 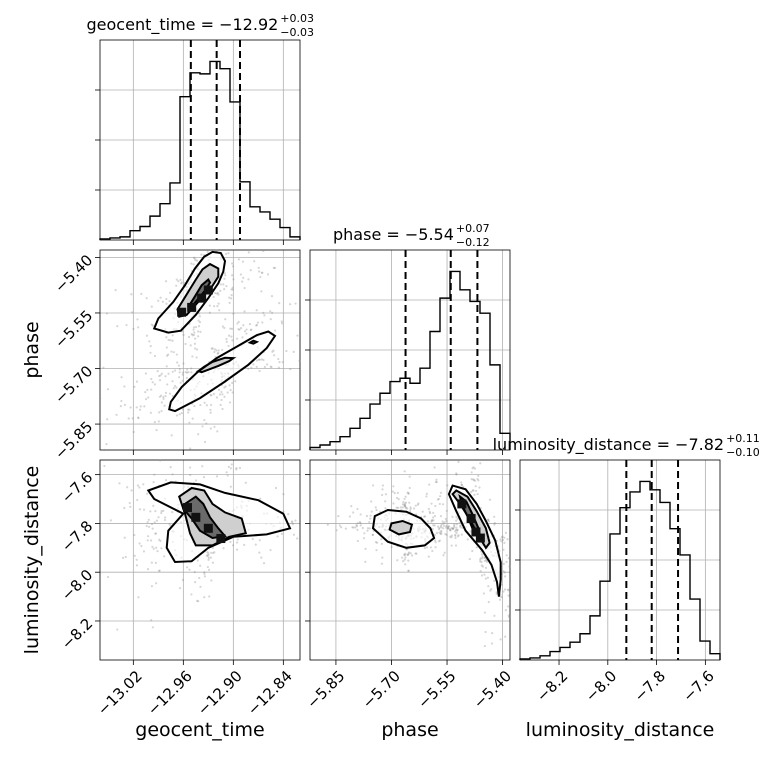 I want to click on title-main-phase: phase = −5.54, so click(x=393, y=234).